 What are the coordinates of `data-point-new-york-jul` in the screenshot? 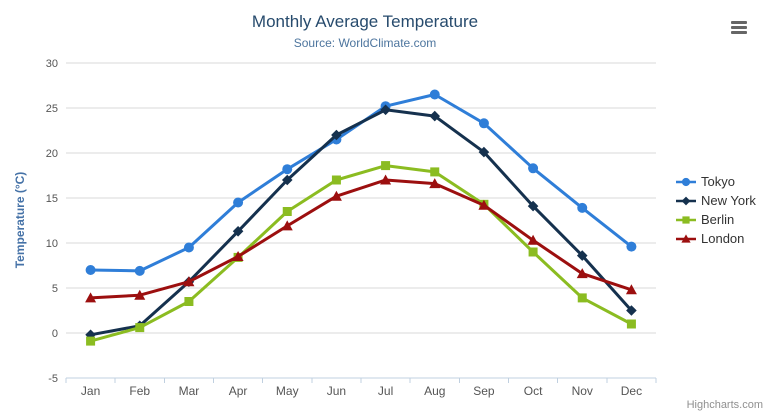 It's located at (385, 110).